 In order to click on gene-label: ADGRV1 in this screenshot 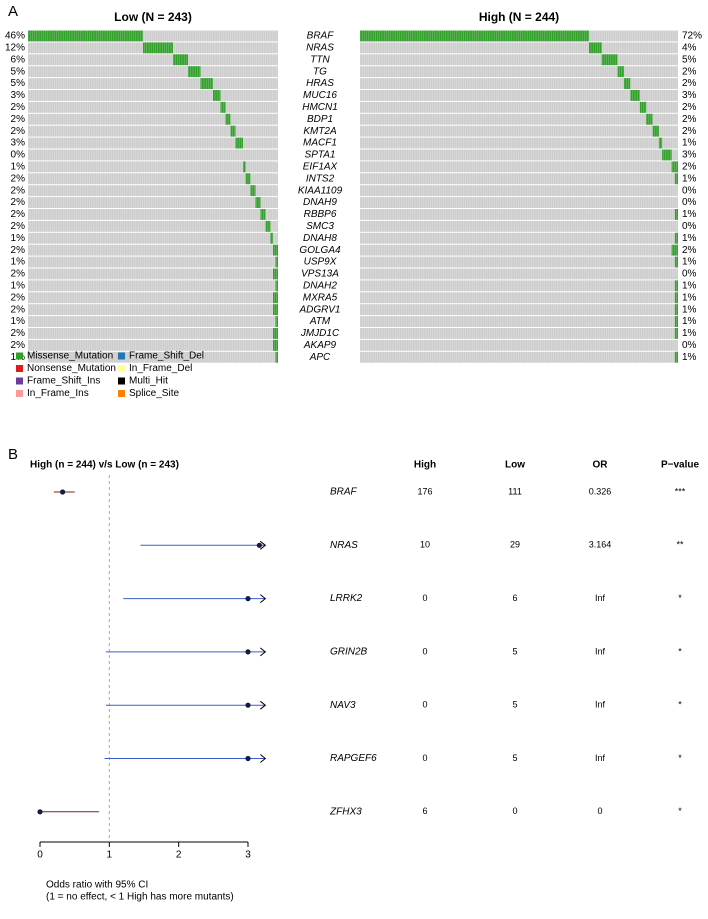, I will do `click(320, 309)`.